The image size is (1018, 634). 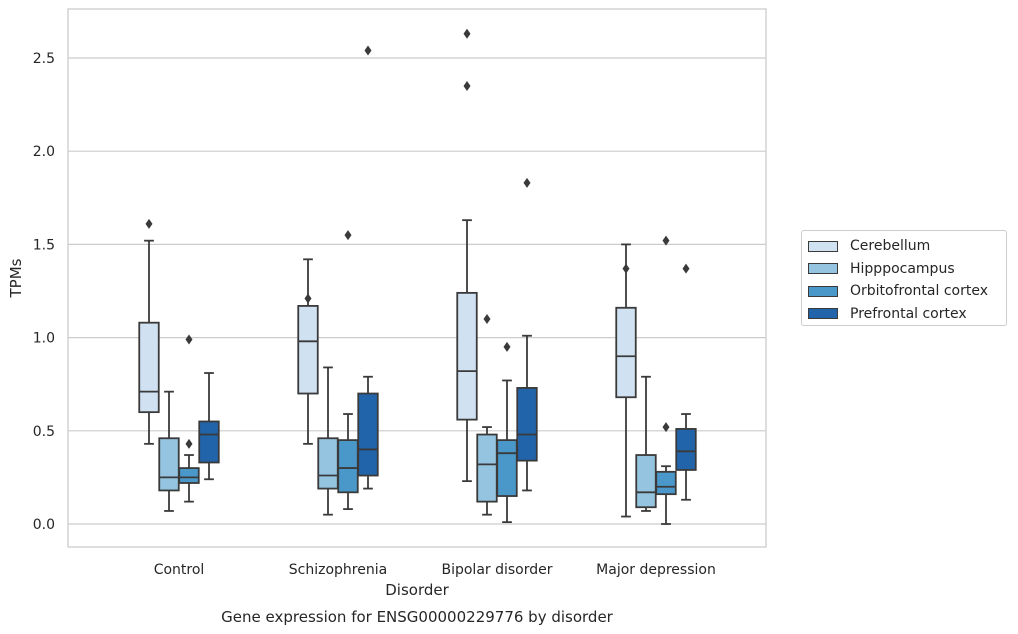 I want to click on legend-item: Hipppocampus, so click(x=907, y=269).